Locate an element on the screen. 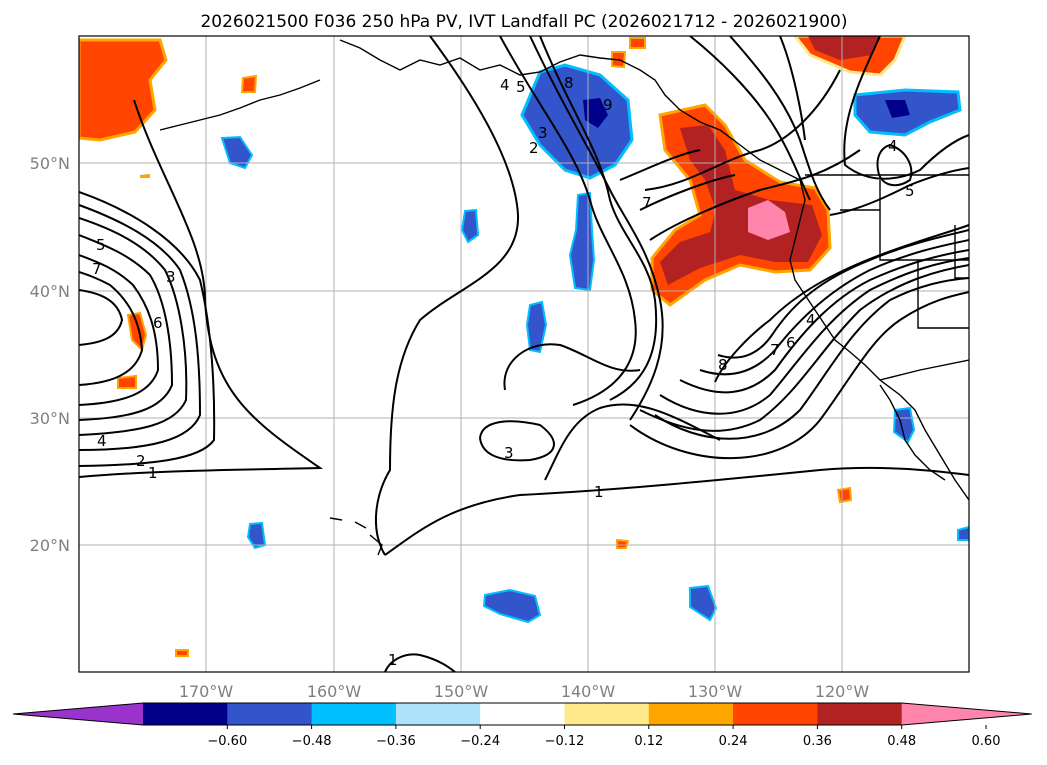  lat-tick-50n: 50°N is located at coordinates (50, 163).